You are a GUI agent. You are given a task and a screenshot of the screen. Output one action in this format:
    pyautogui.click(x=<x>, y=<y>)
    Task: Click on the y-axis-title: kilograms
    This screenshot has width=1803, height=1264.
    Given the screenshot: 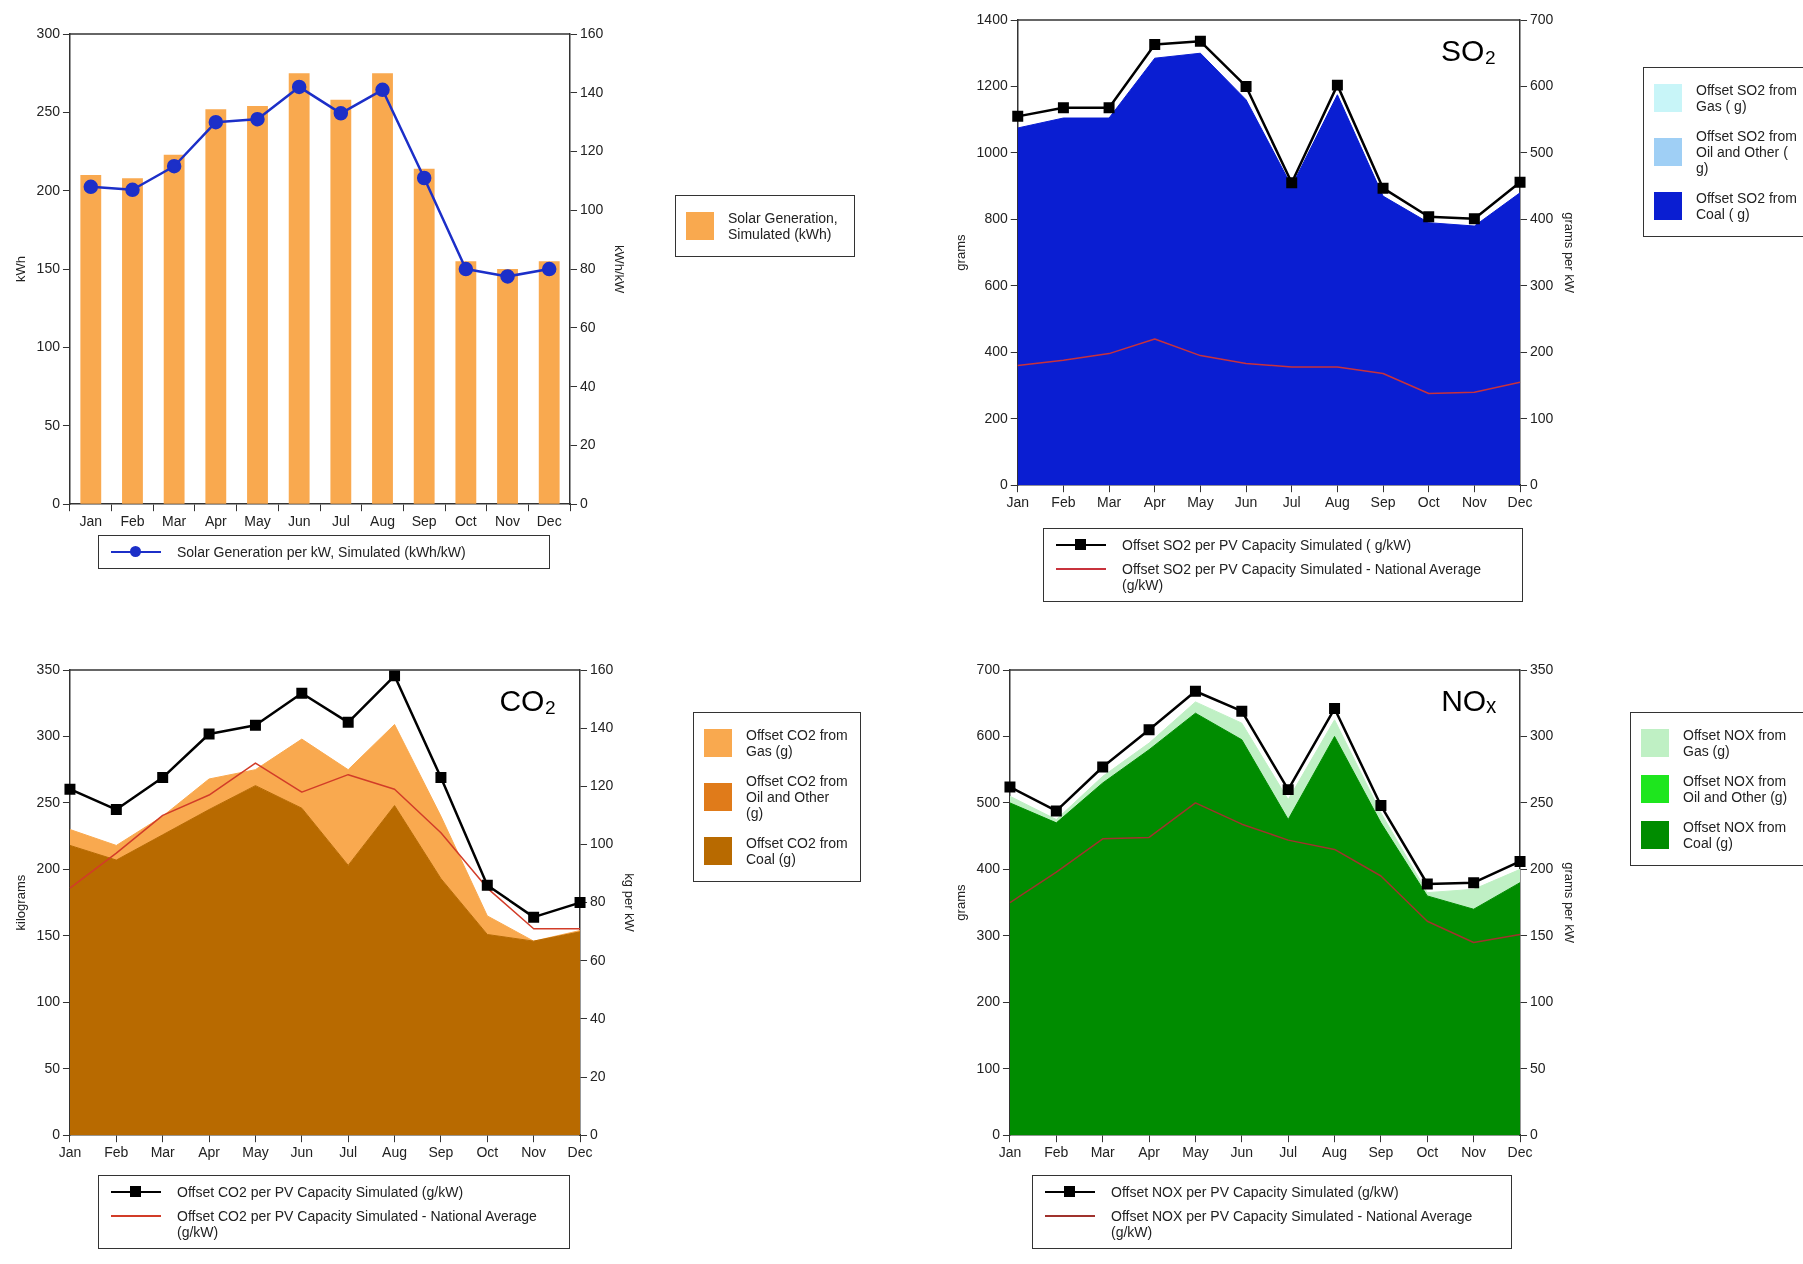 What is the action you would take?
    pyautogui.click(x=21, y=902)
    